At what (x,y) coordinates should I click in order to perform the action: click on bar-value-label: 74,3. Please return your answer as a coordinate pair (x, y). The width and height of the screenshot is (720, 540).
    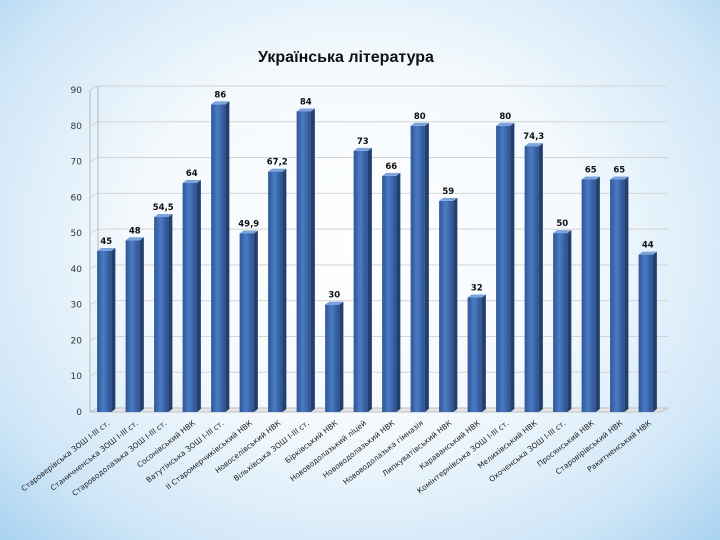
    Looking at the image, I should click on (533, 137).